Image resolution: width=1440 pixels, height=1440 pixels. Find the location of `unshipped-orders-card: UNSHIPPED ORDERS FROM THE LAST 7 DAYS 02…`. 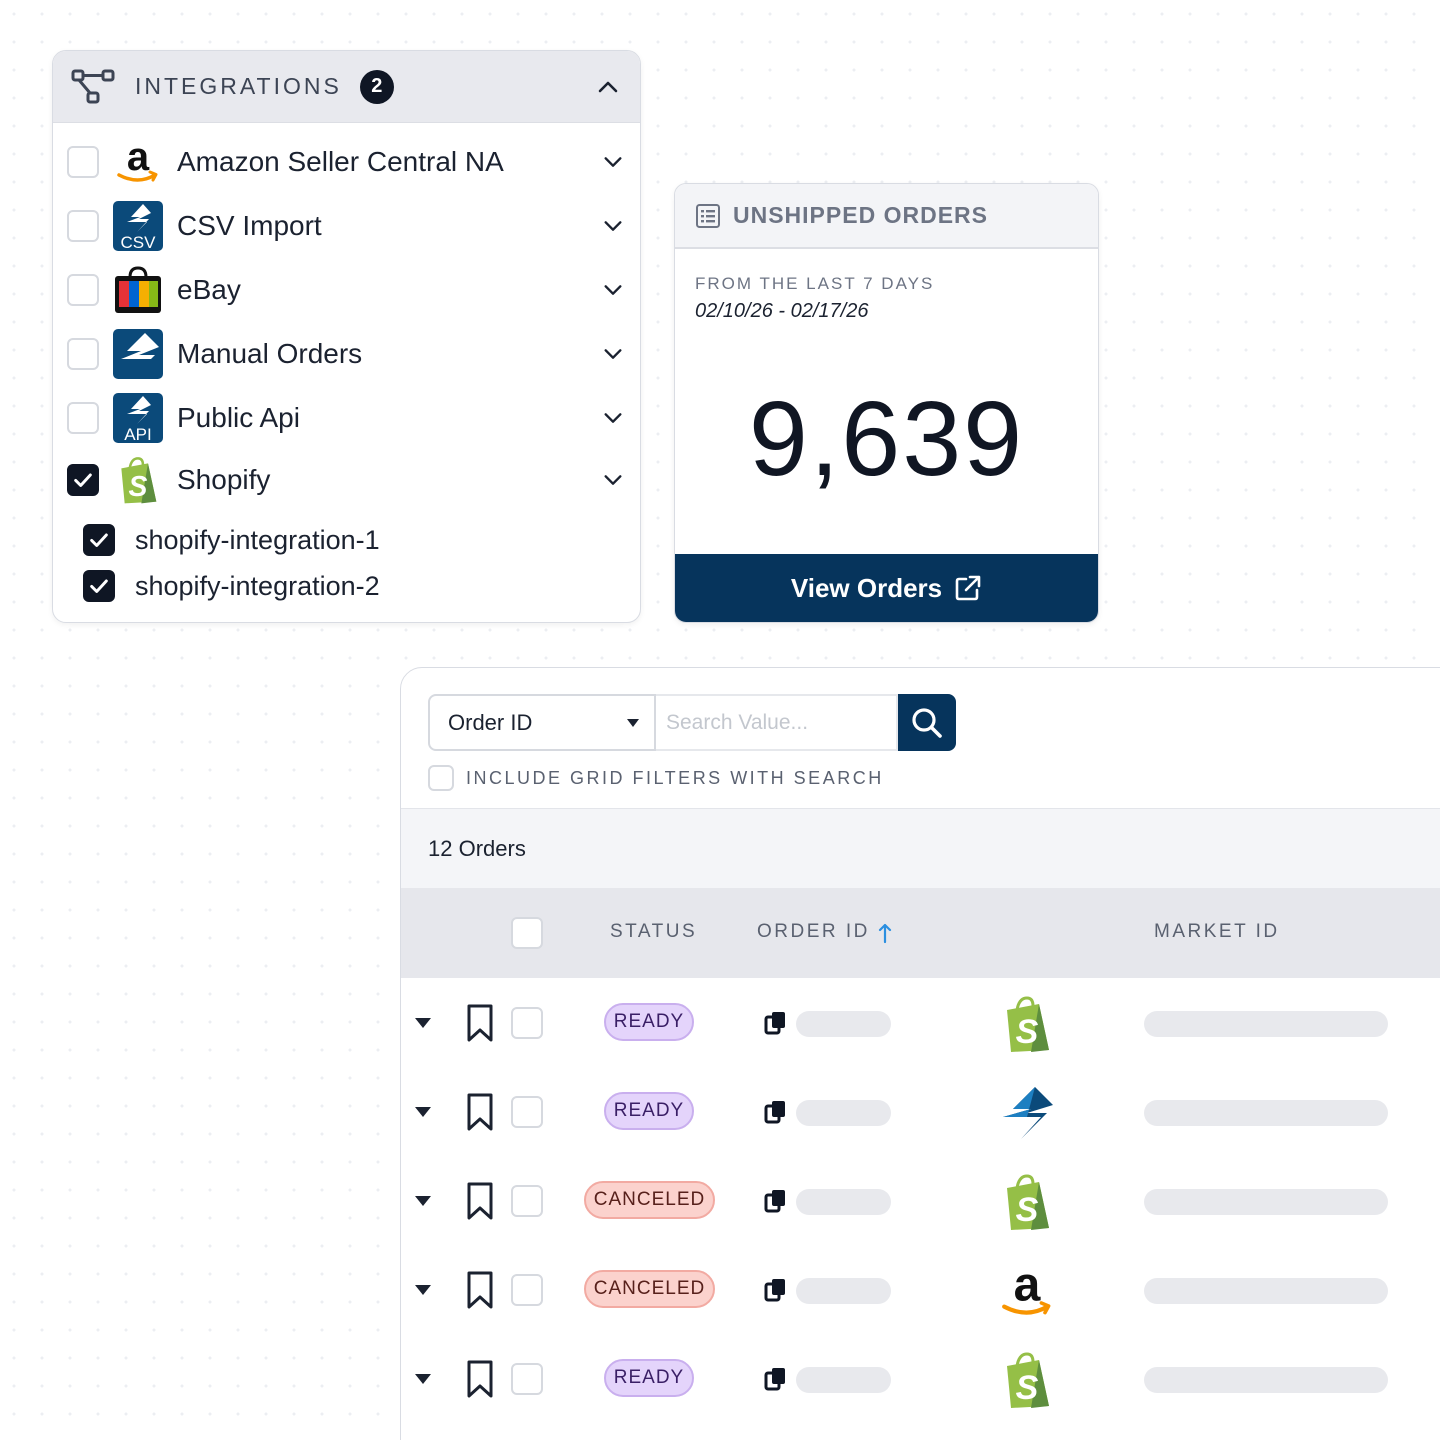

unshipped-orders-card: UNSHIPPED ORDERS FROM THE LAST 7 DAYS 02… is located at coordinates (886, 403).